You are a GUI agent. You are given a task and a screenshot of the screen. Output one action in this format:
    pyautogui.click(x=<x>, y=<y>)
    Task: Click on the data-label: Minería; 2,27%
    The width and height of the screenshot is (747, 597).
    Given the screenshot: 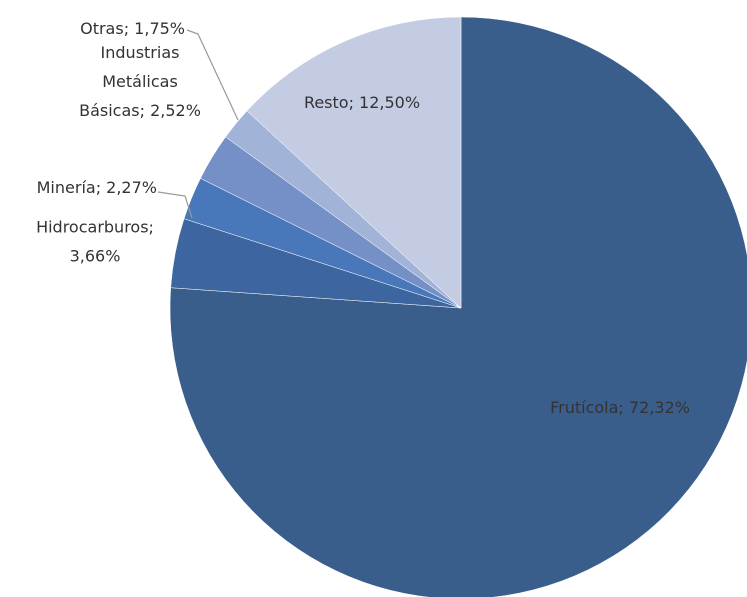 What is the action you would take?
    pyautogui.click(x=97, y=187)
    